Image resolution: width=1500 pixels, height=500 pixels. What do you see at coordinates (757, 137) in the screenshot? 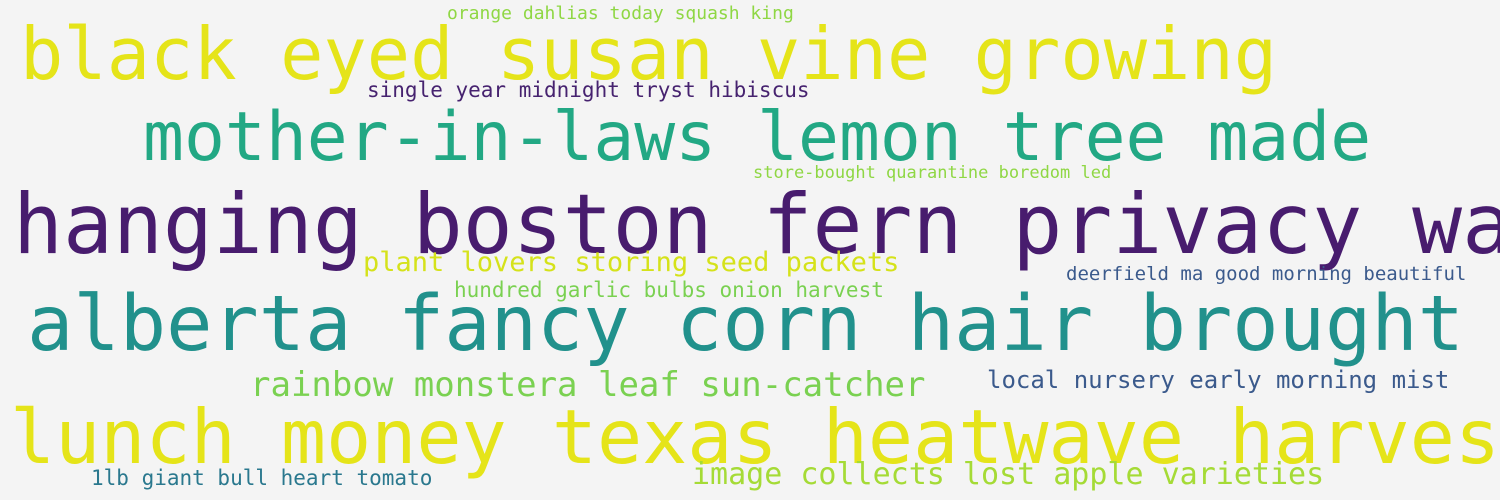
I see `phrase-mother-in-laws: mother-in-laws lemon tree made` at bounding box center [757, 137].